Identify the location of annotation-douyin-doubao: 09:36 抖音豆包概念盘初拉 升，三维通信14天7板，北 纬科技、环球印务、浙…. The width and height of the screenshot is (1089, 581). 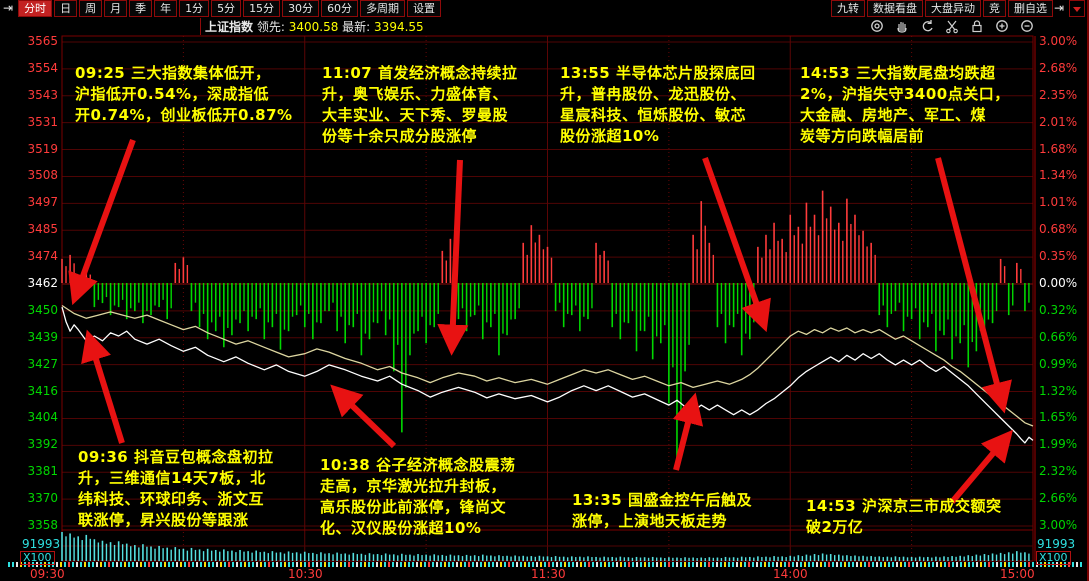
(176, 488).